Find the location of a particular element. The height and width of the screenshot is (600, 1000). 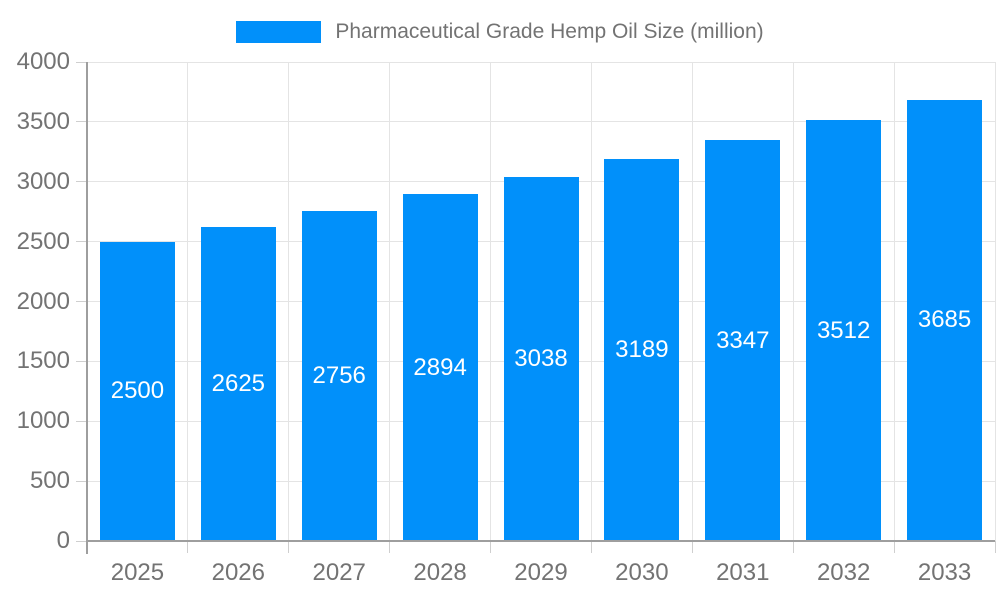

x-tick-label: 2029 is located at coordinates (541, 572).